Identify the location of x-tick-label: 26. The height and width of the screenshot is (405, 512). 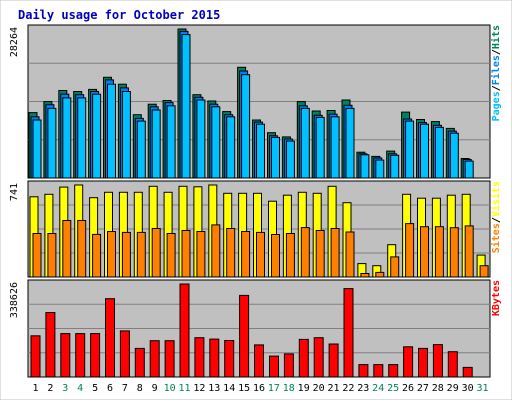
(408, 388).